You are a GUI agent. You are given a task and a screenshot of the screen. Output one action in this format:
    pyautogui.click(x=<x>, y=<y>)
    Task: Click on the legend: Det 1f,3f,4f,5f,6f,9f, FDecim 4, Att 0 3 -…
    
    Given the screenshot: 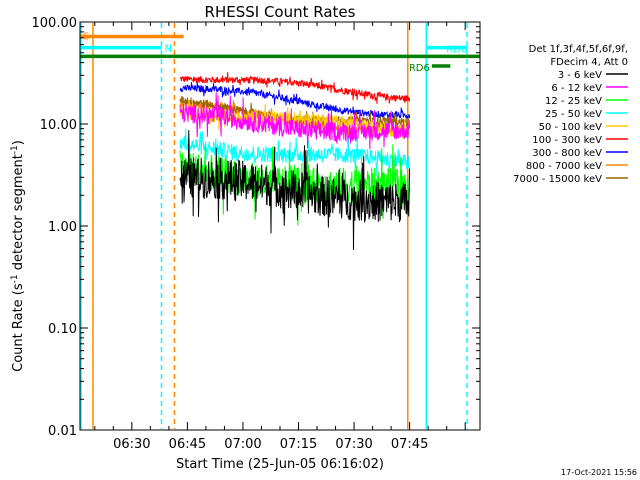 What is the action you would take?
    pyautogui.click(x=570, y=114)
    